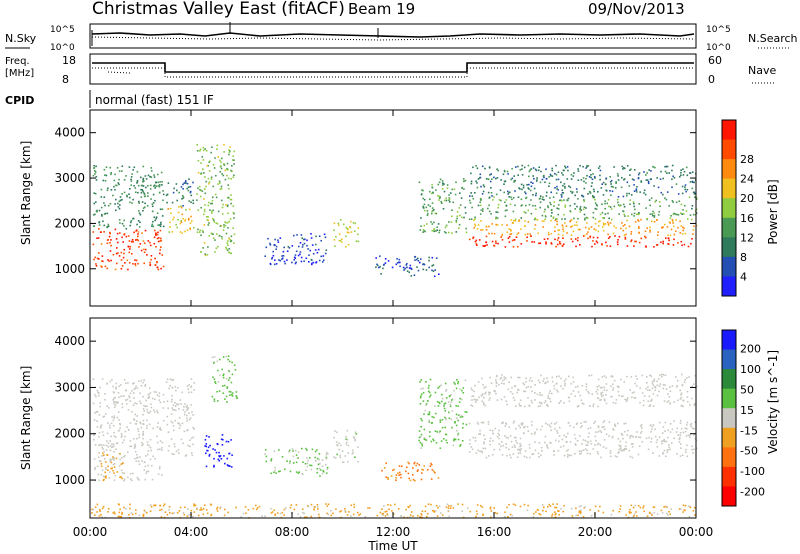 The image size is (800, 554). I want to click on colorbar-tick-label: -15, so click(749, 430).